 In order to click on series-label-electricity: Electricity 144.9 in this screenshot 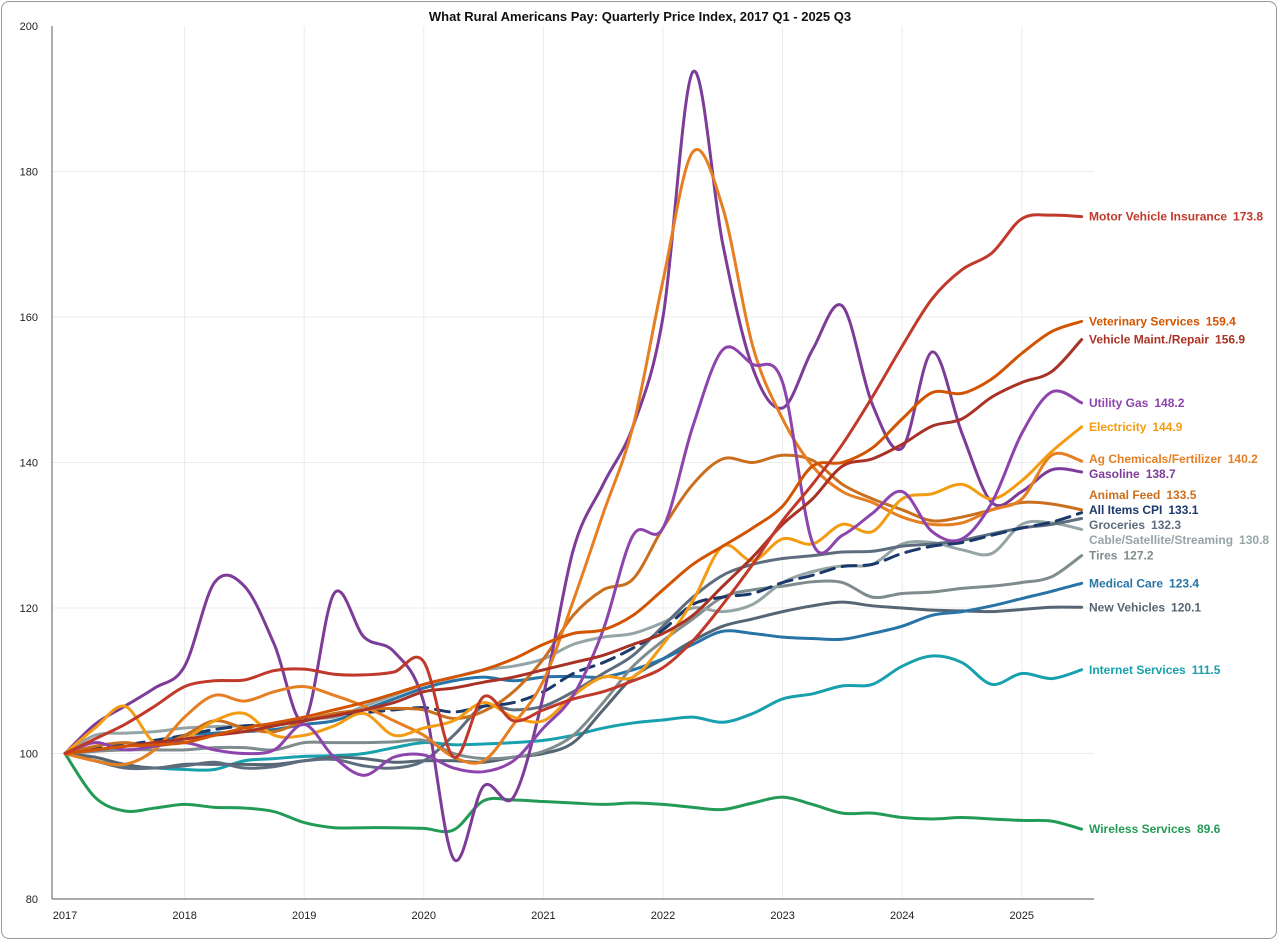, I will do `click(1136, 427)`.